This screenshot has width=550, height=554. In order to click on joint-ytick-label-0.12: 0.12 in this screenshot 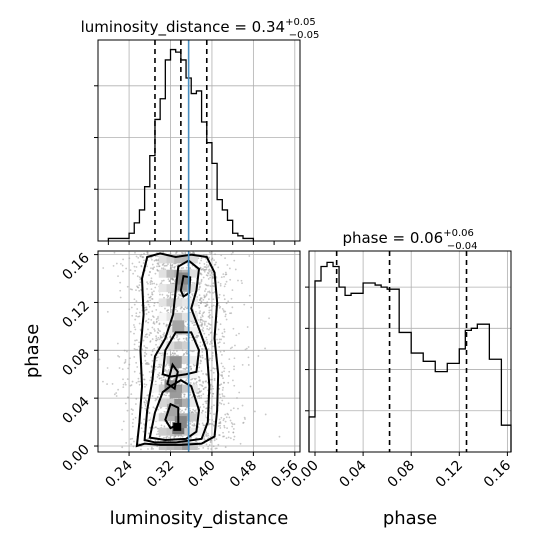, I will do `click(75, 314)`.